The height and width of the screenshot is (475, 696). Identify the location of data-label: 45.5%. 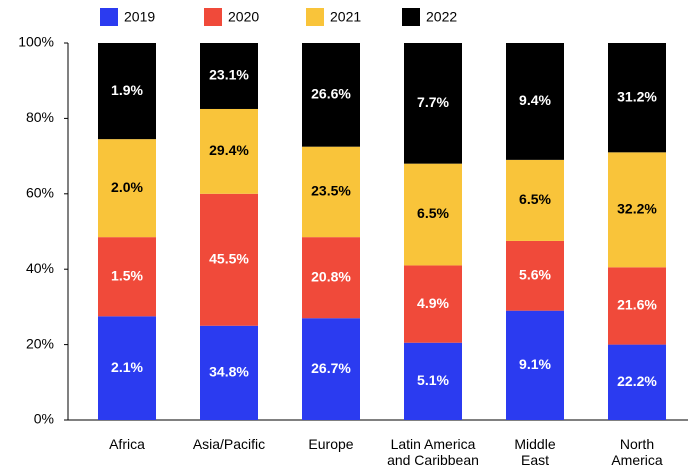
(229, 258).